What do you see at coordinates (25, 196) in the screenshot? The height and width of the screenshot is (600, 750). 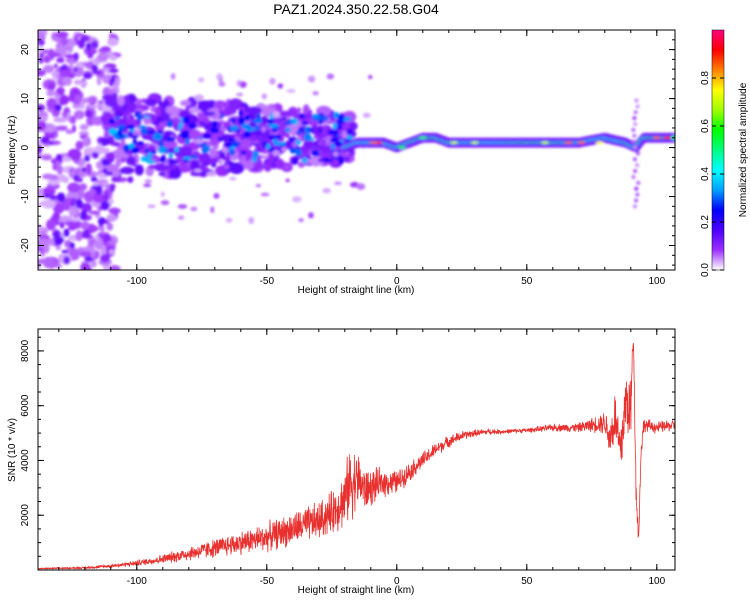 I see `y-tick-label: -10` at bounding box center [25, 196].